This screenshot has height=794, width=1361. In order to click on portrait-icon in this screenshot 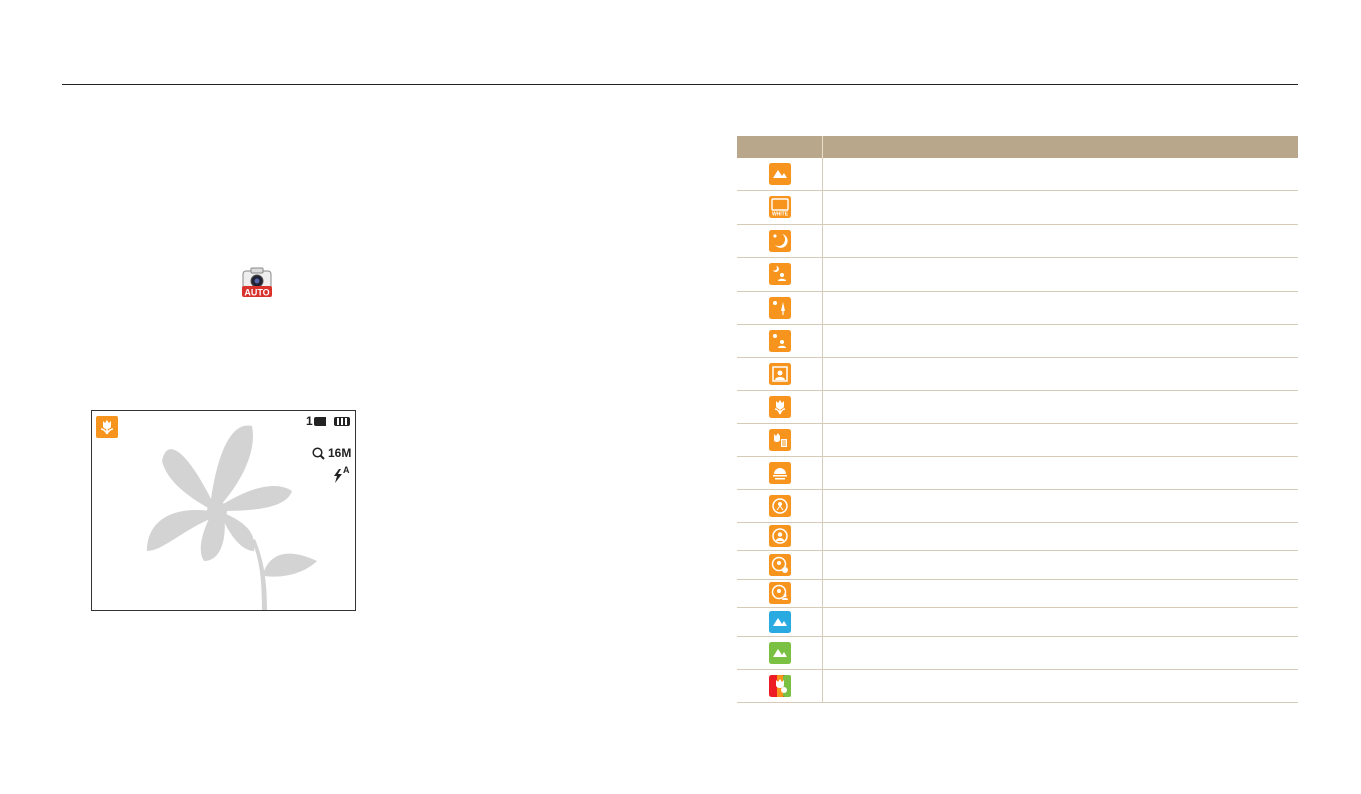, I will do `click(779, 373)`.